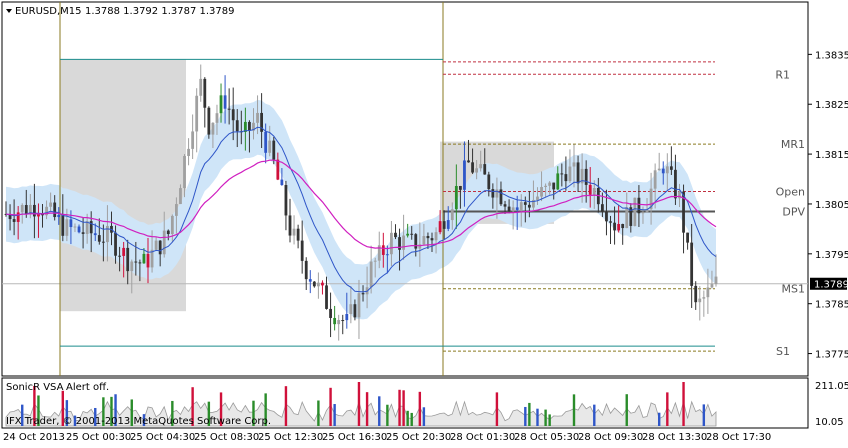  I want to click on indicator-scale-bottom: 10.05, so click(829, 422).